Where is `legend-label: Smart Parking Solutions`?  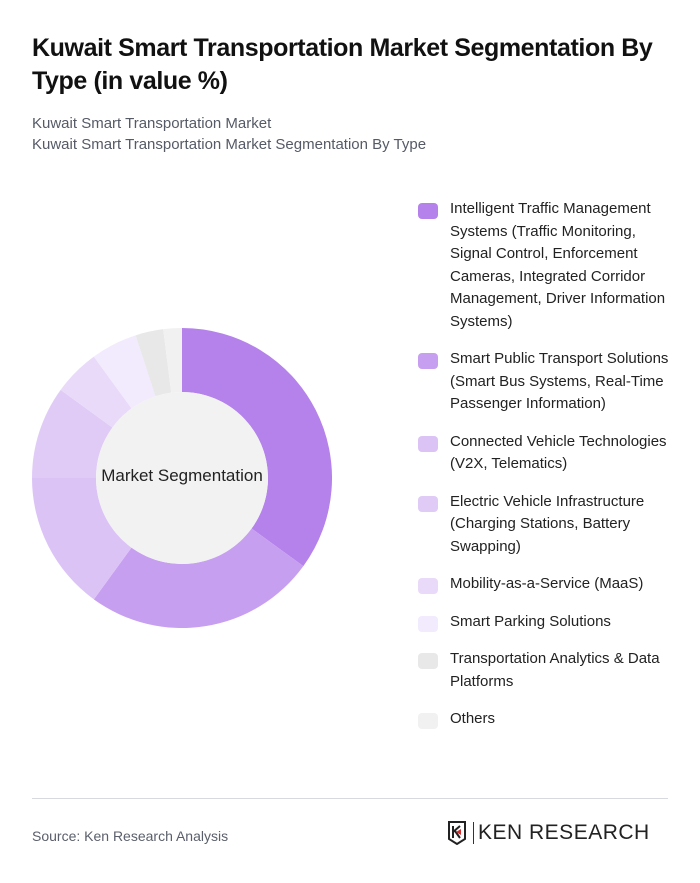
legend-label: Smart Parking Solutions is located at coordinates (530, 621).